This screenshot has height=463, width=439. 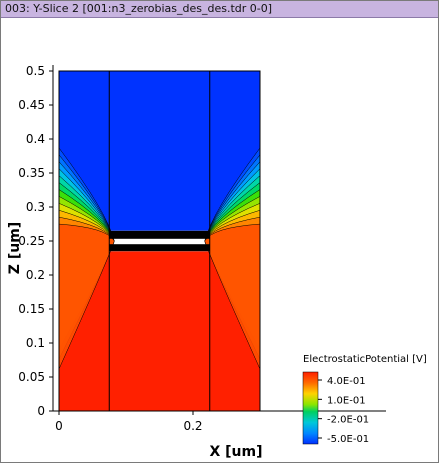 I want to click on y-axis-title: Z [um], so click(x=15, y=248).